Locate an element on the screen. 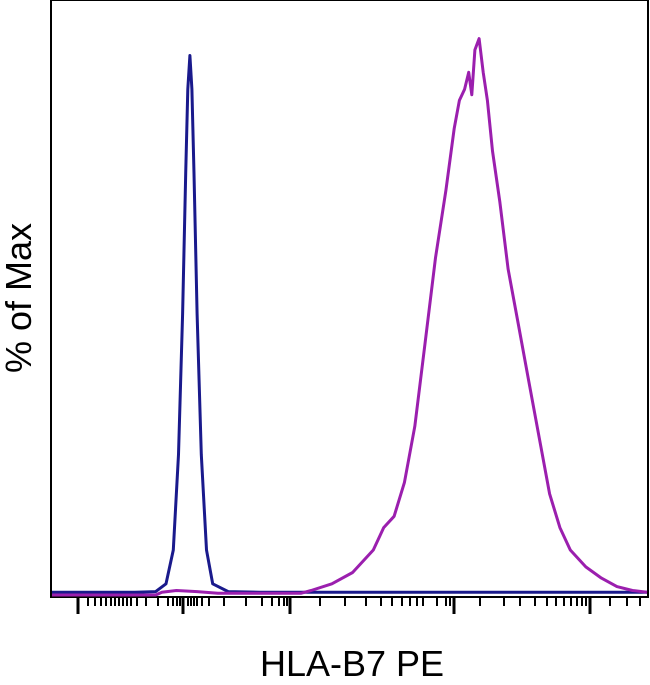 This screenshot has height=685, width=650. y-axis-label: % of Max is located at coordinates (19, 298).